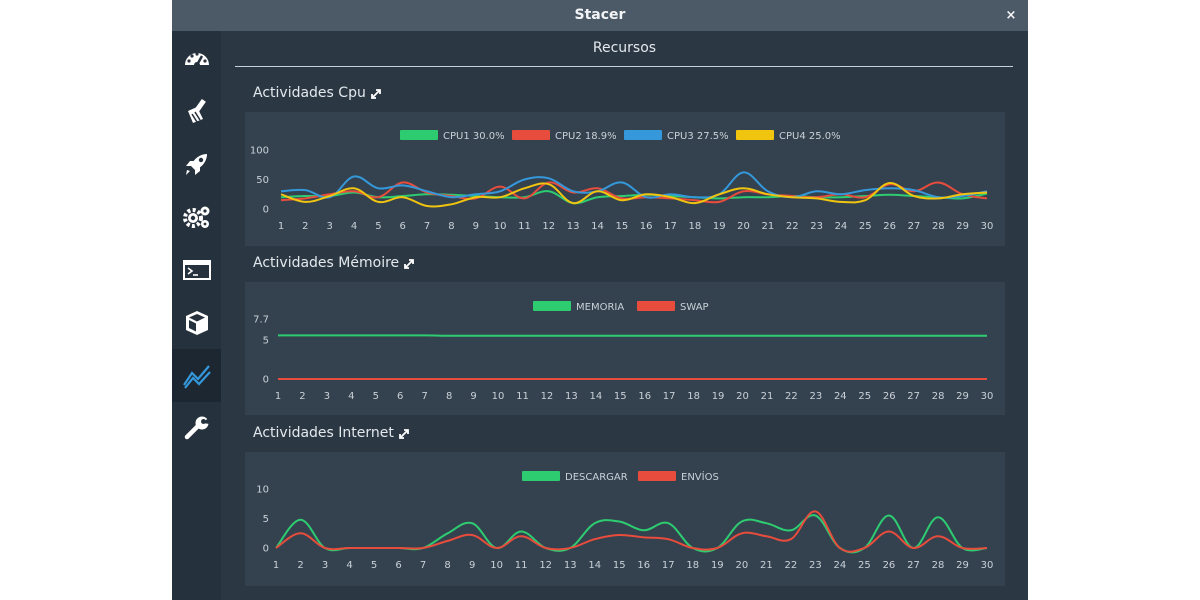 This screenshot has width=1200, height=600. I want to click on x-tick-label: 25, so click(865, 226).